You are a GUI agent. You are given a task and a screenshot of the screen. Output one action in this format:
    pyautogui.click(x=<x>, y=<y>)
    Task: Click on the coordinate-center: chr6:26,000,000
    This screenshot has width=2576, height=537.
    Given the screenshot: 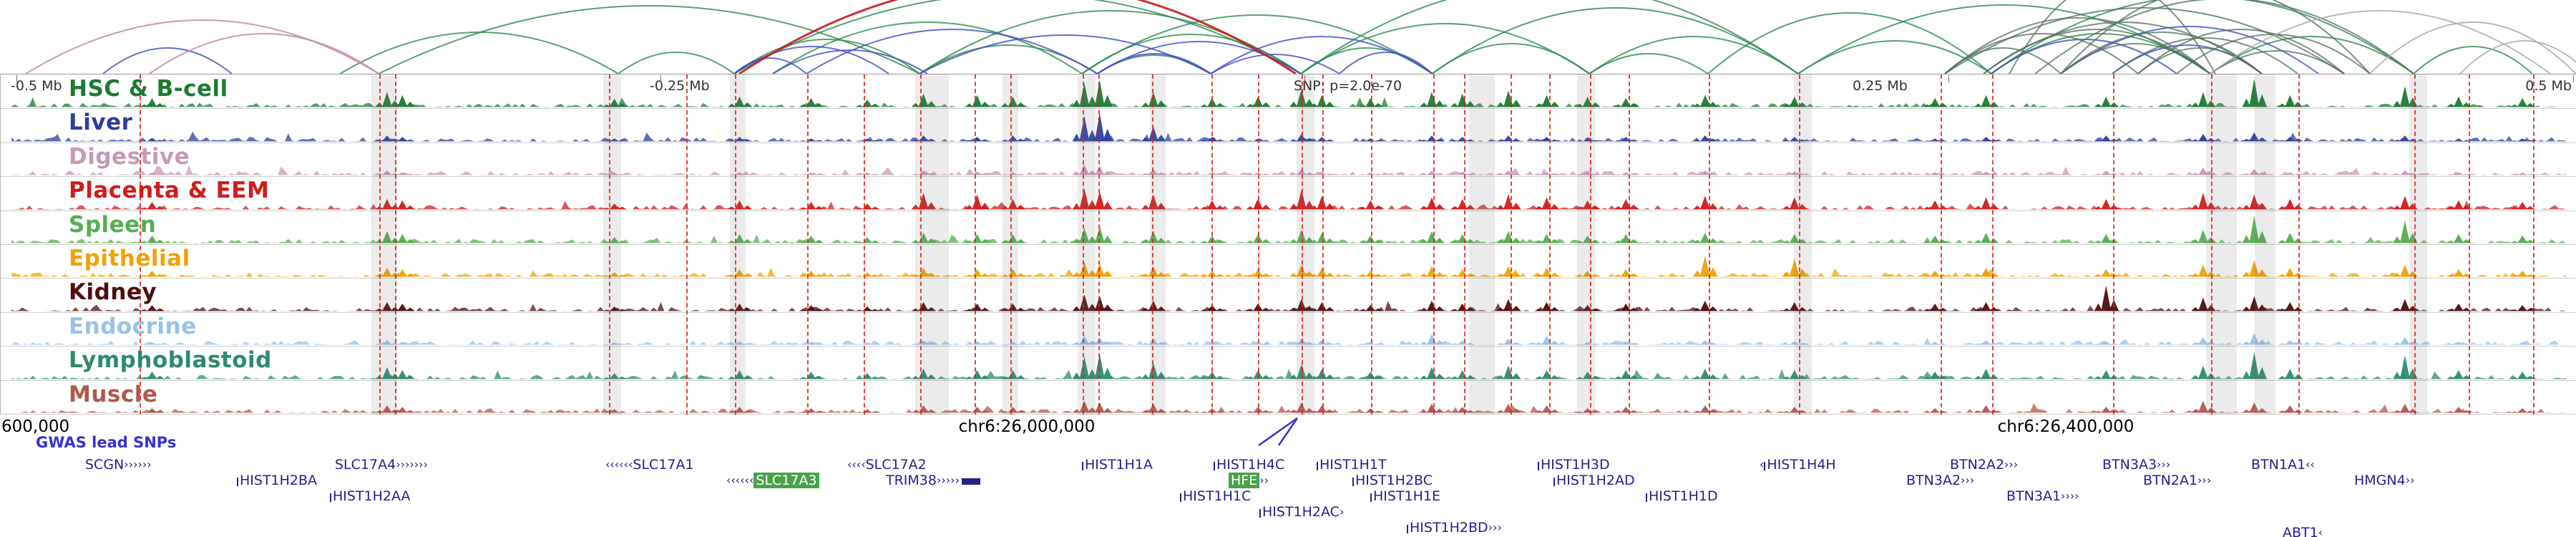 What is the action you would take?
    pyautogui.click(x=1027, y=426)
    